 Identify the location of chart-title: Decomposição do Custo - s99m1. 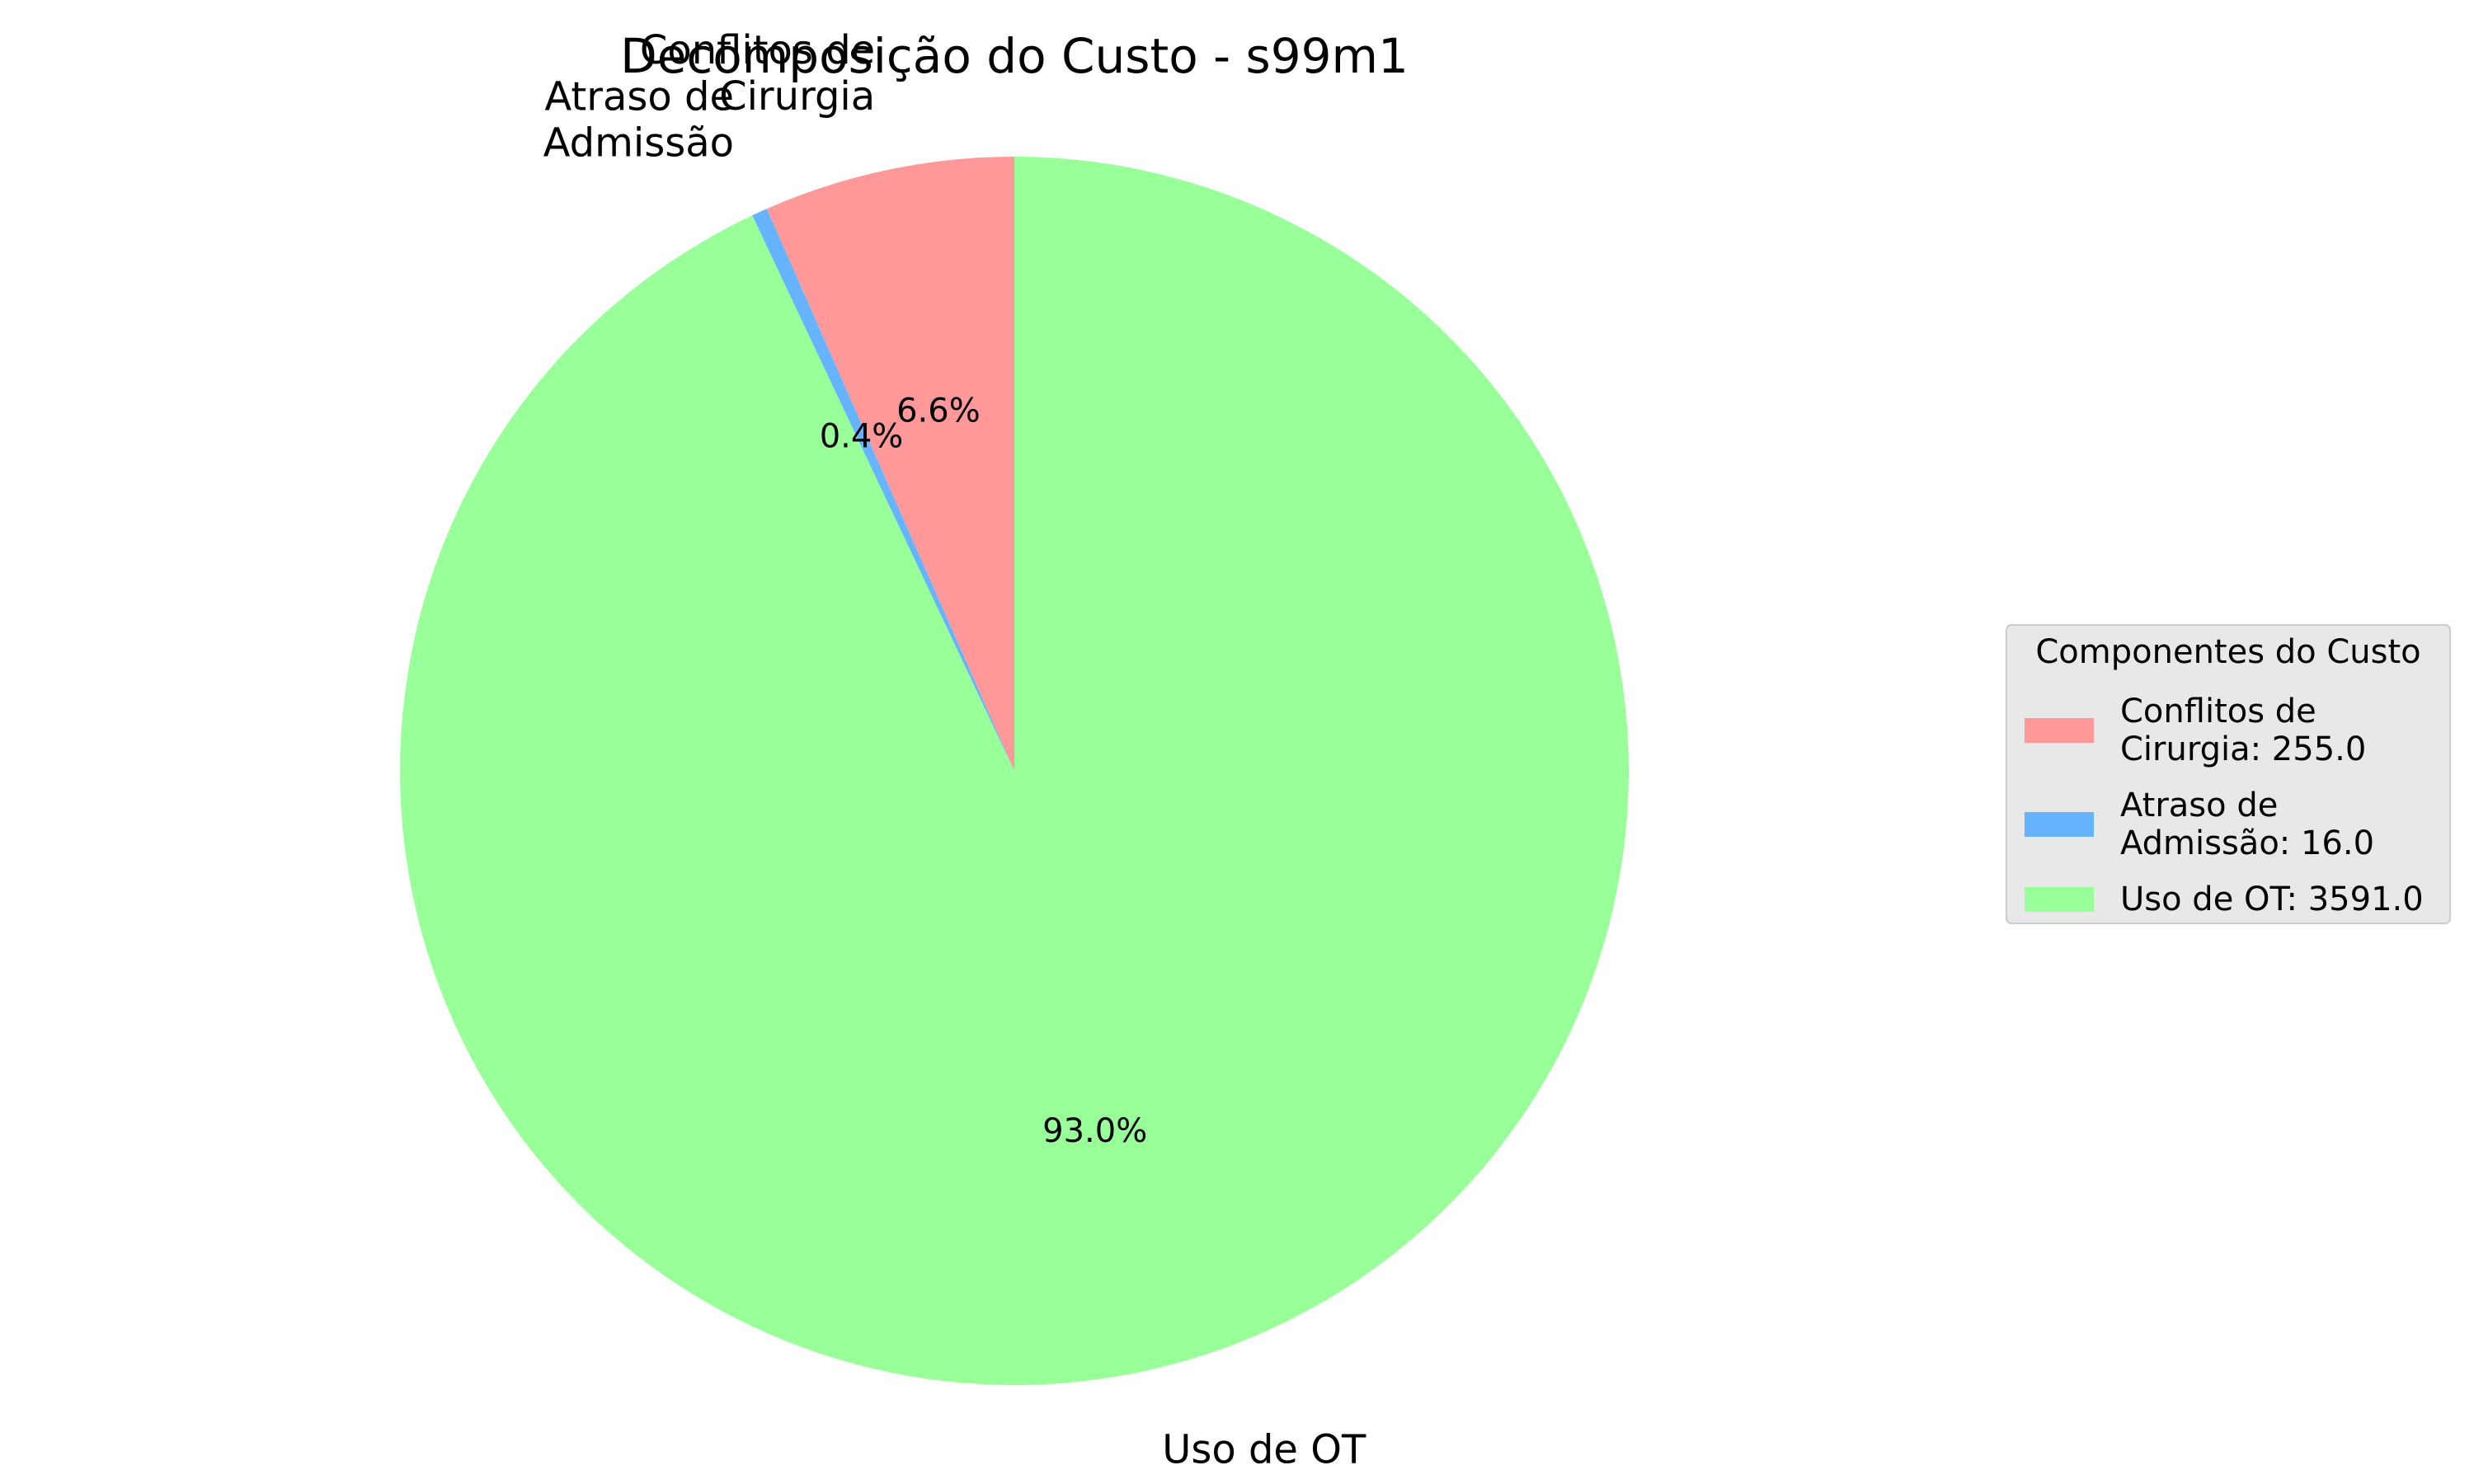
(1014, 56).